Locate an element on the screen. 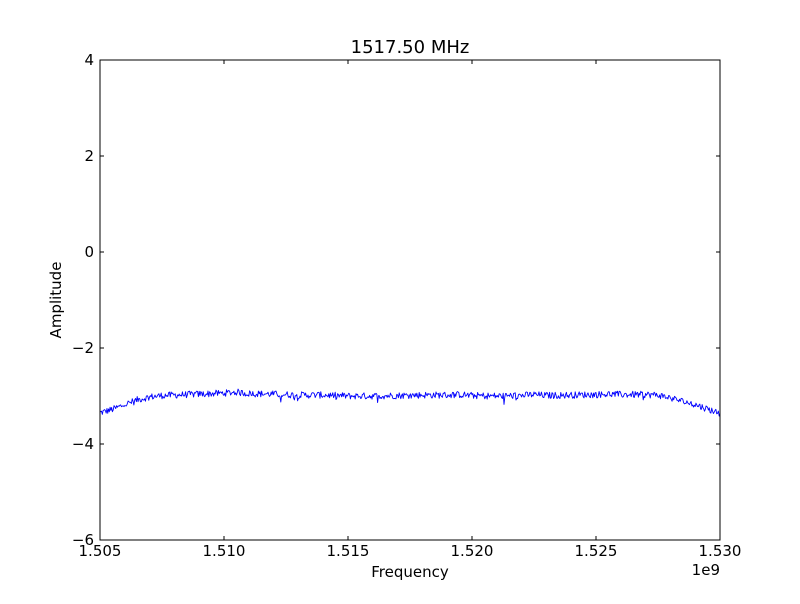 Image resolution: width=800 pixels, height=604 pixels. series-layer is located at coordinates (410, 402).